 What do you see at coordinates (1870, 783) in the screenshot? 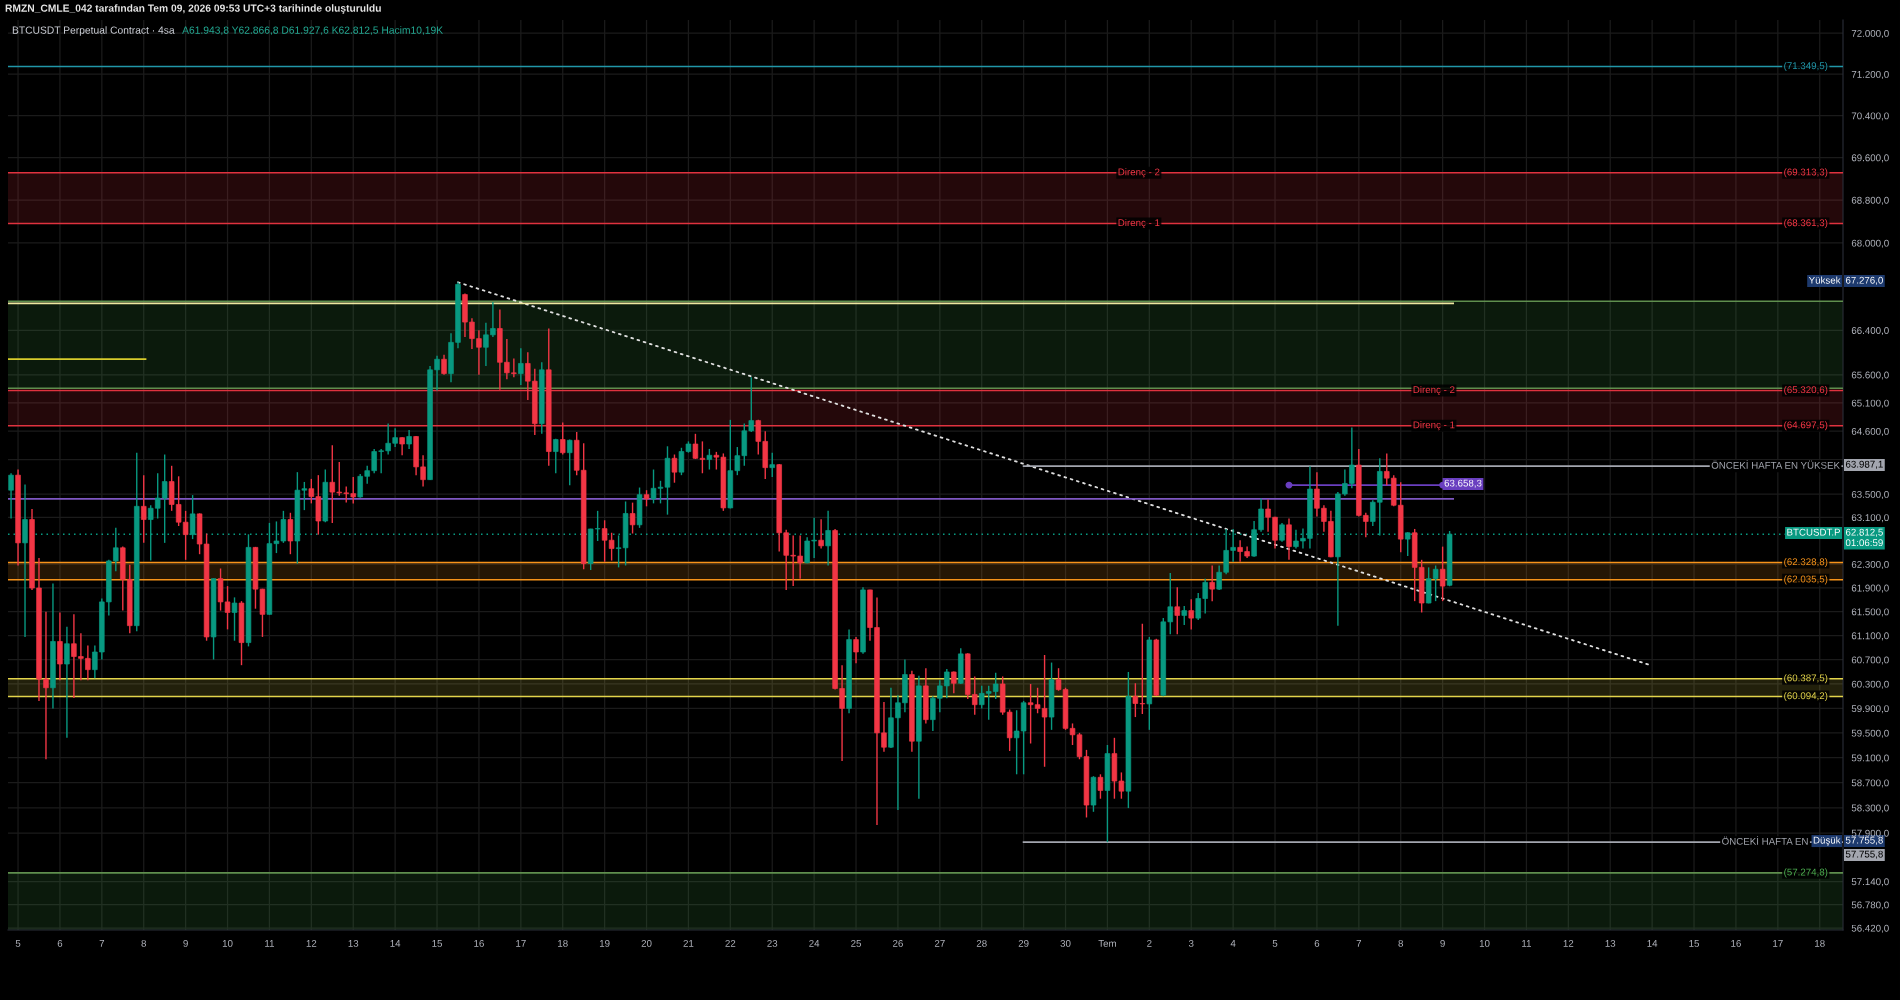
I see `y-tick-label: 58.700,0` at bounding box center [1870, 783].